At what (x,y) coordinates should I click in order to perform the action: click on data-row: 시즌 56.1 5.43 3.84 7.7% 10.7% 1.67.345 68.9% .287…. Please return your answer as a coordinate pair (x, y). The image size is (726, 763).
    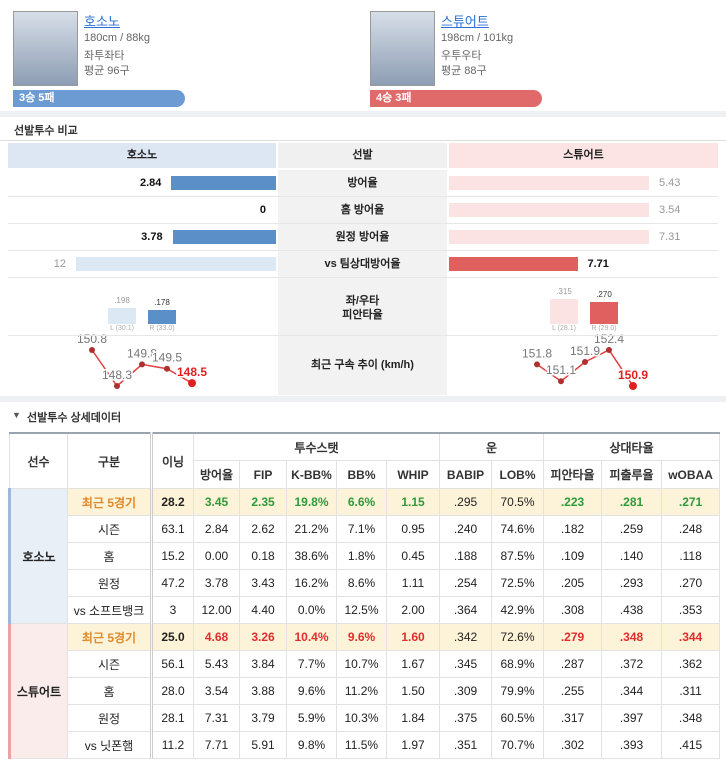
    Looking at the image, I should click on (365, 664).